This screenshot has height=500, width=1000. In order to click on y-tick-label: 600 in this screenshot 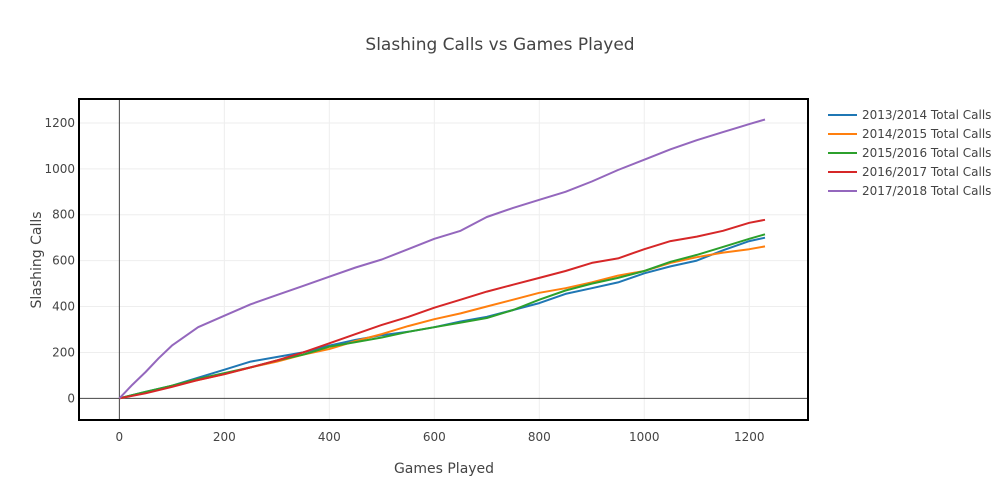, I will do `click(63, 261)`.